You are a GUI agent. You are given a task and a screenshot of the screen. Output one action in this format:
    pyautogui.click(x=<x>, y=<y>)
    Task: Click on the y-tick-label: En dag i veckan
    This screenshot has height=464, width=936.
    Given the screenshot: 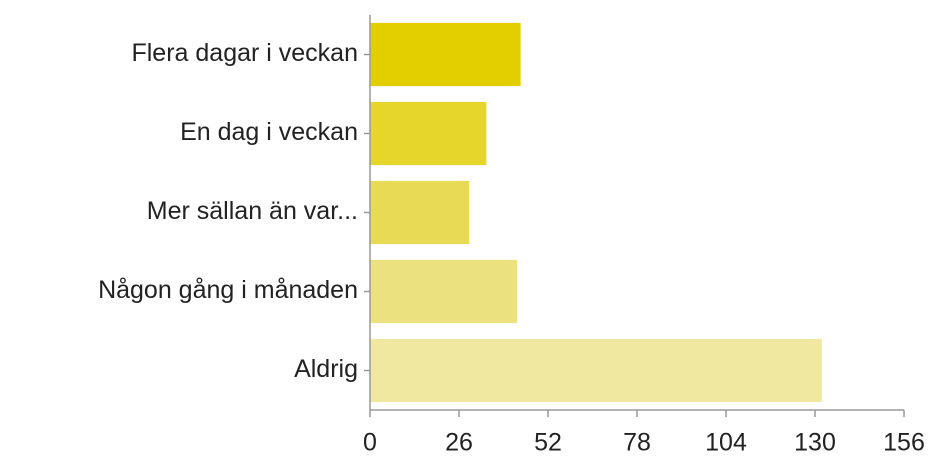 What is the action you would take?
    pyautogui.click(x=269, y=132)
    